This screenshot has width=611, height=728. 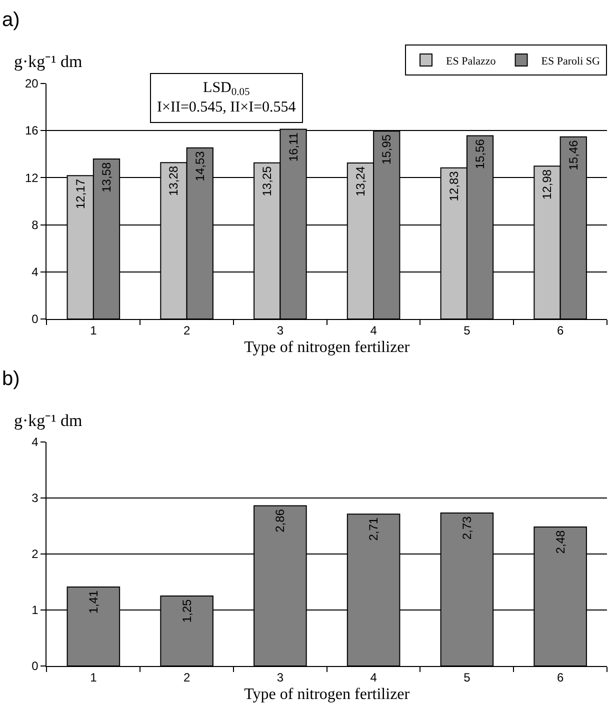 What do you see at coordinates (471, 61) in the screenshot?
I see `legend-label: ES Palazzo` at bounding box center [471, 61].